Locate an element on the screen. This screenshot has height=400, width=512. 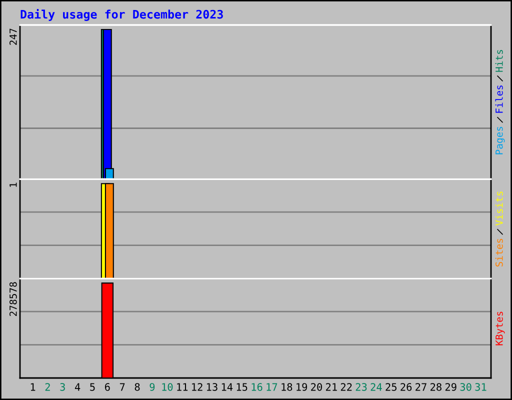
x-tick-label: 4 is located at coordinates (77, 387).